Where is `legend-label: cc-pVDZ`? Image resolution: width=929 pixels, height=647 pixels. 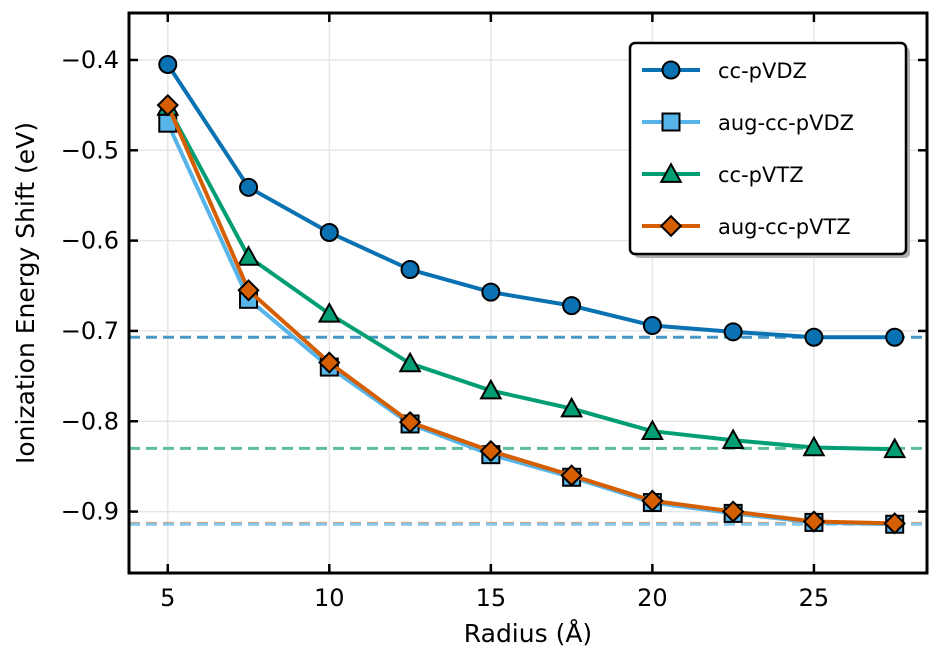 legend-label: cc-pVDZ is located at coordinates (762, 71).